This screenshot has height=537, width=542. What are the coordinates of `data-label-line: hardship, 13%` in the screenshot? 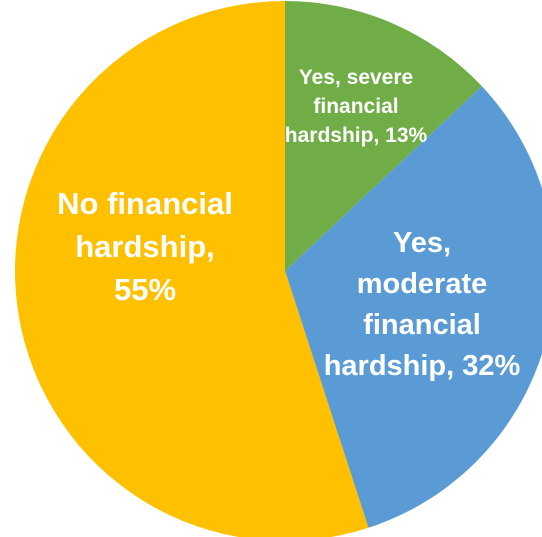 It's located at (356, 135).